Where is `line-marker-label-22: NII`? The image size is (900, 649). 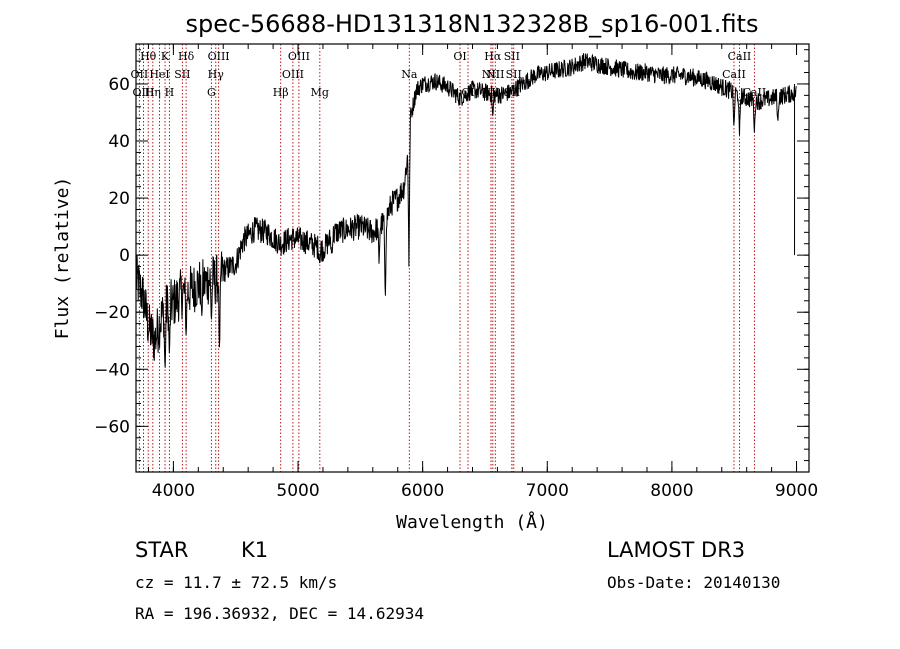
line-marker-label-22: NII is located at coordinates (495, 74).